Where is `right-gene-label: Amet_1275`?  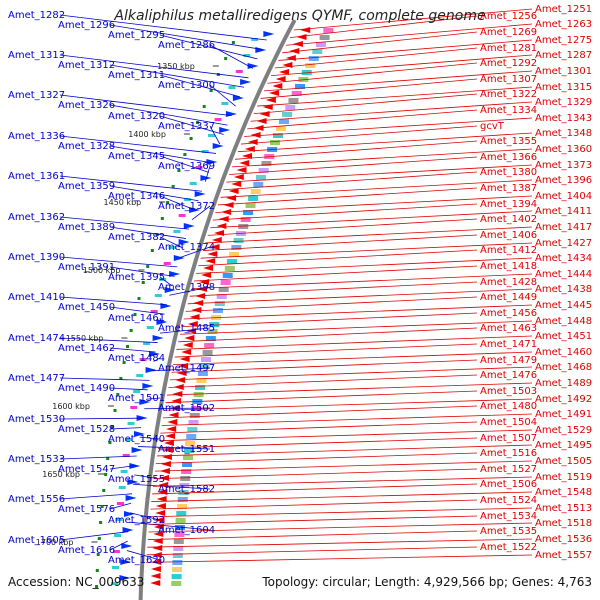 right-gene-label: Amet_1275 is located at coordinates (563, 40).